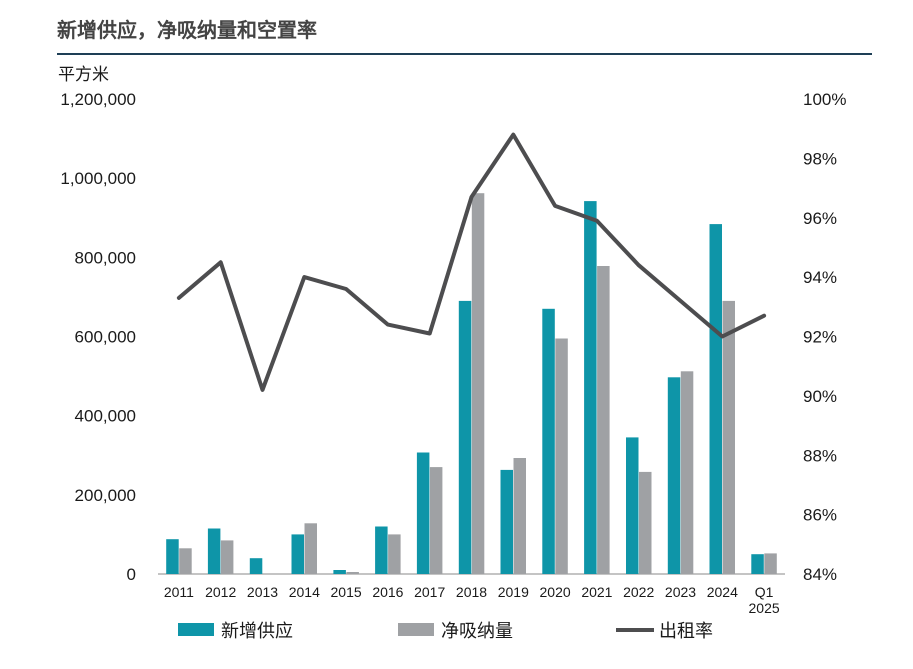  Describe the element at coordinates (471, 592) in the screenshot. I see `x-tick-label: 2018` at that location.